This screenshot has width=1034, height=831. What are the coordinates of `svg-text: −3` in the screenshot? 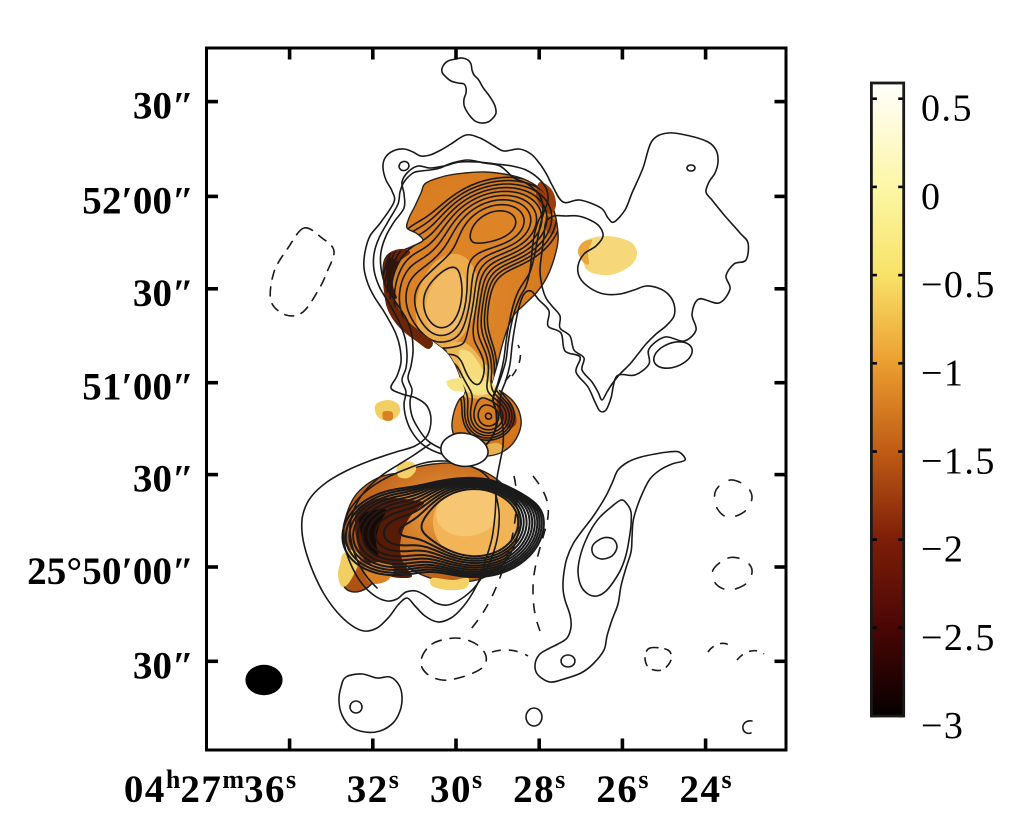 It's located at (942, 726).